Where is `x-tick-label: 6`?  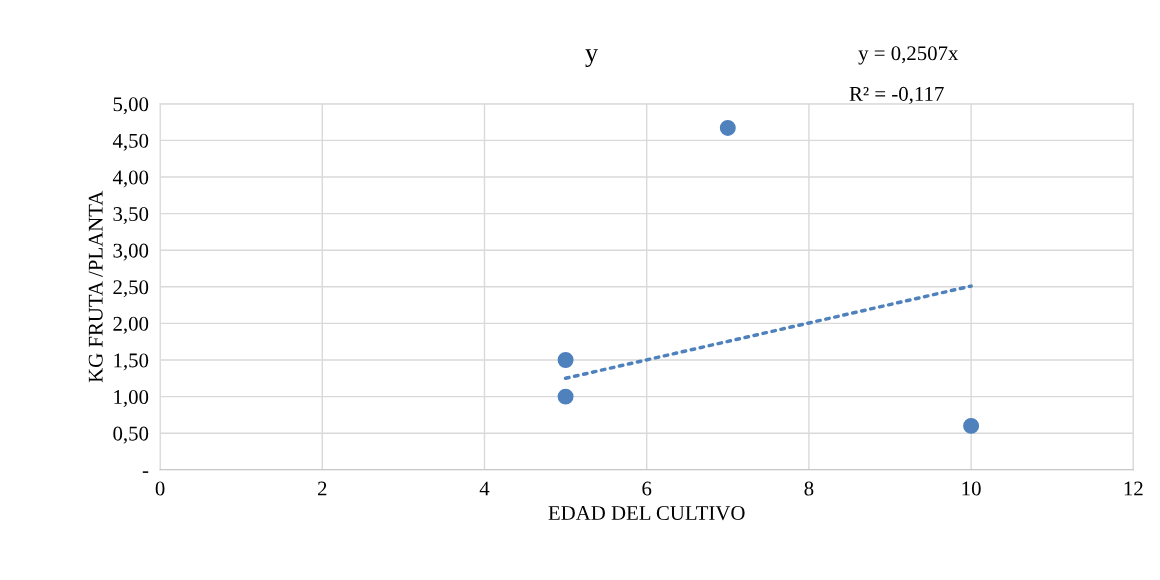 x-tick-label: 6 is located at coordinates (647, 488).